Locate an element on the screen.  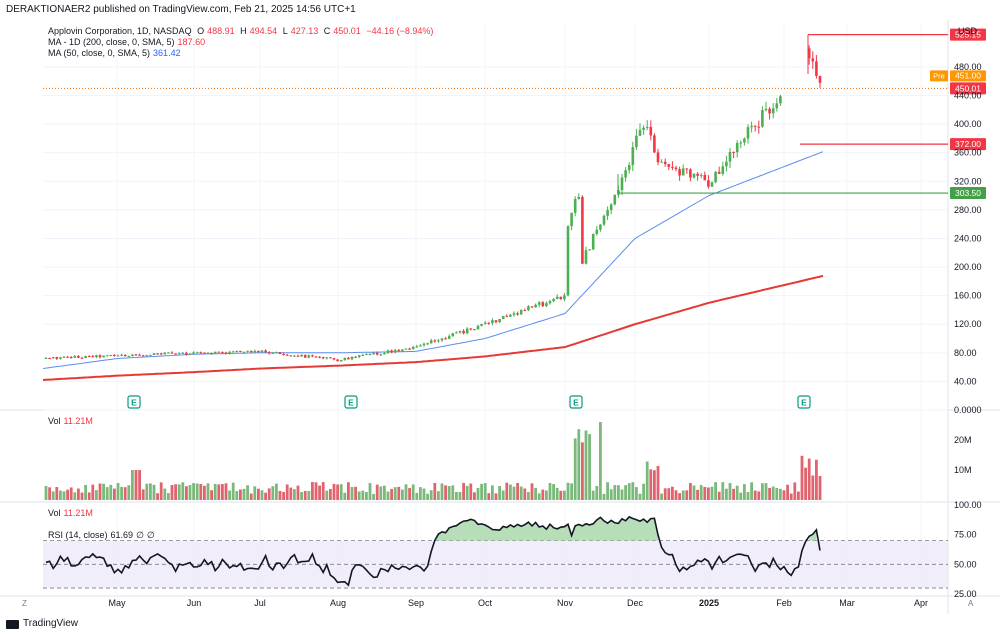
ma200-label: MA - 1D (200, close, 0, SMA, 5) is located at coordinates (111, 42).